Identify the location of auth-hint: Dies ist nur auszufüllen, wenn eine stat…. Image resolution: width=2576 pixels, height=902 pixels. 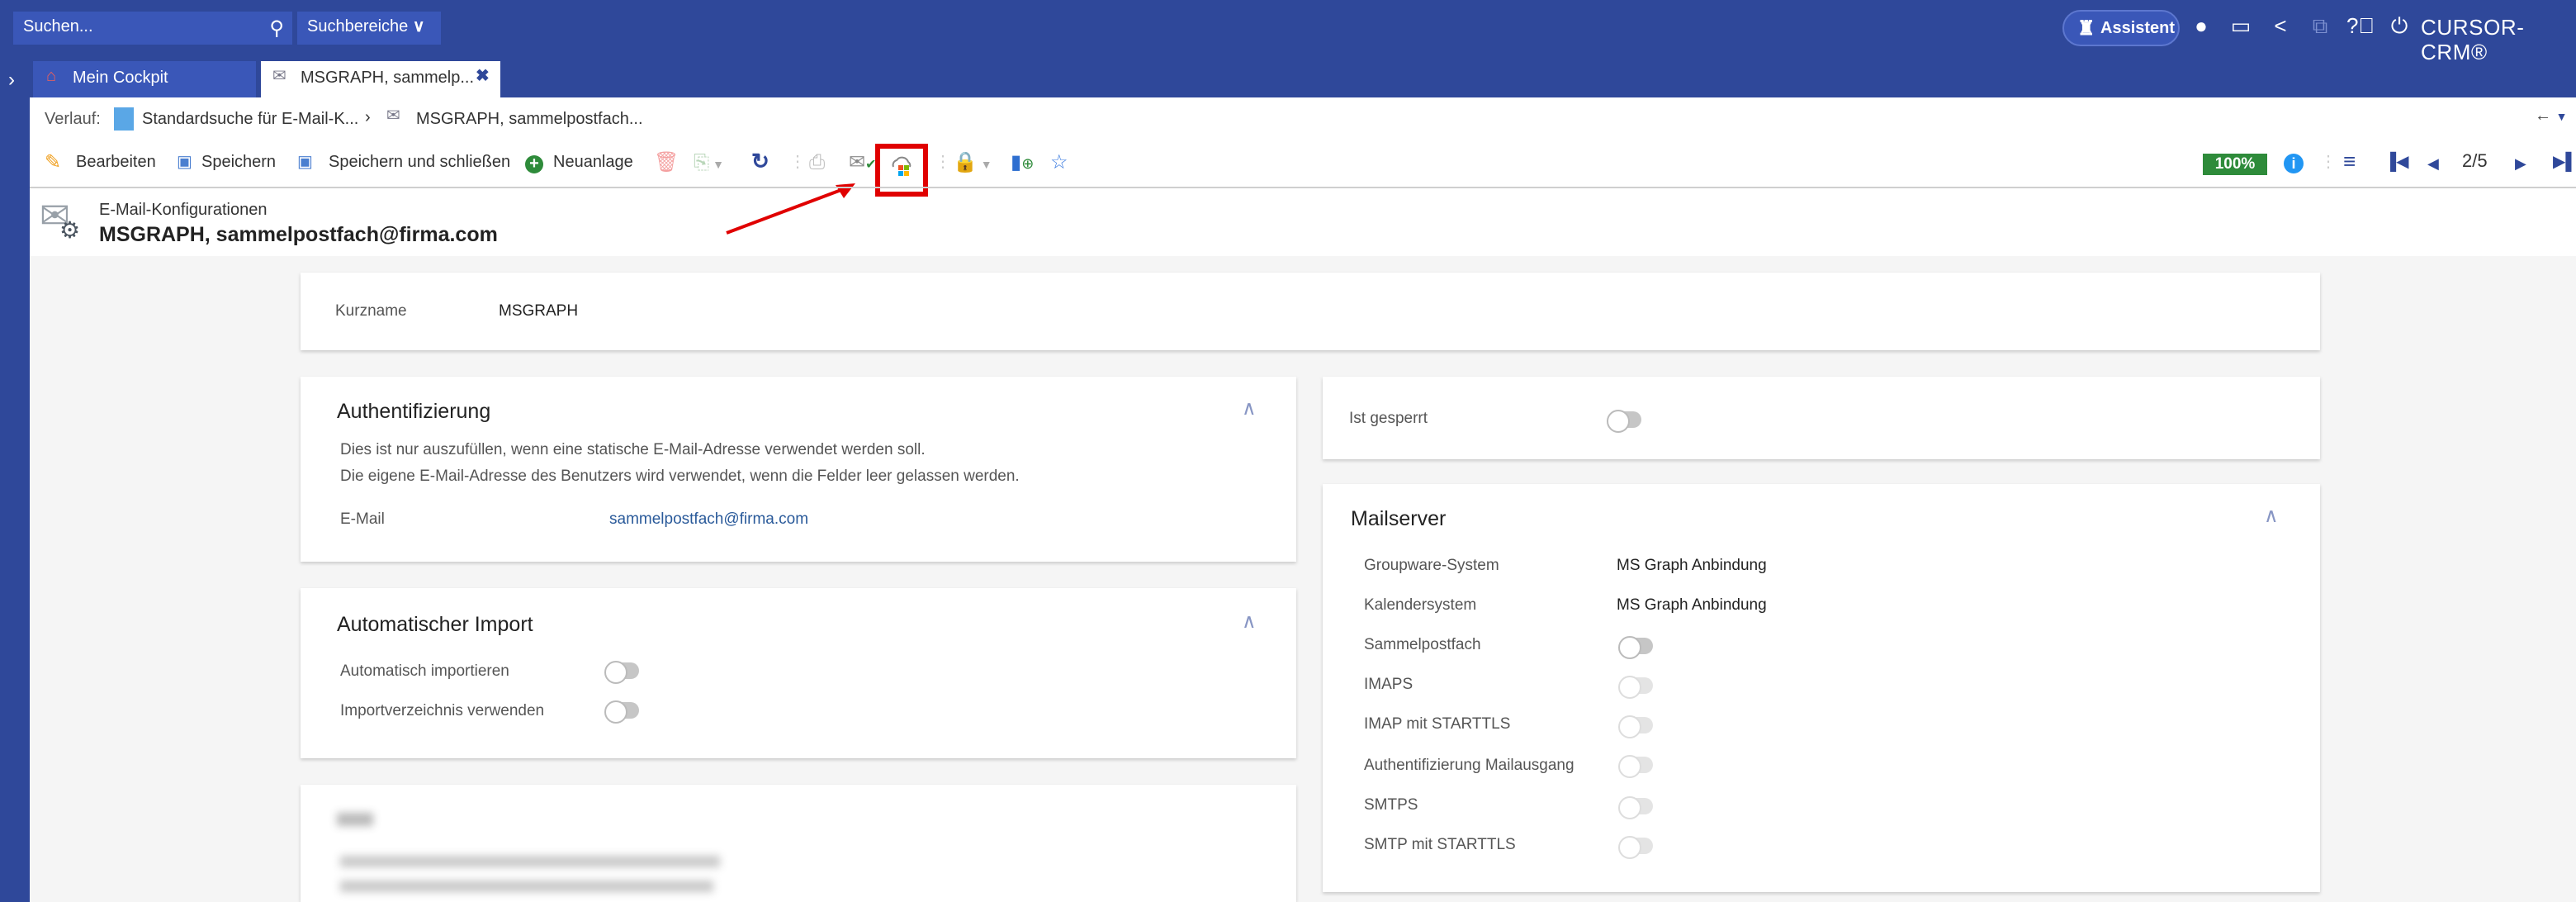
(633, 450).